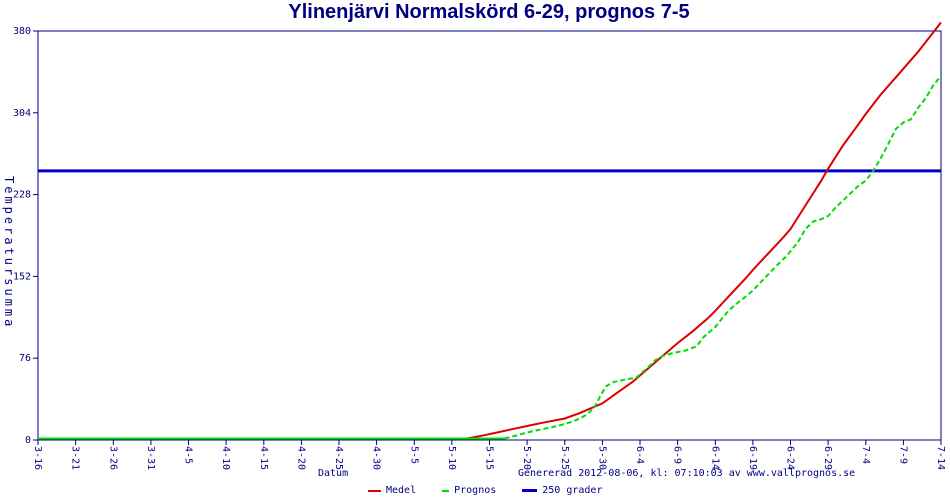 This screenshot has width=950, height=500. I want to click on legend-label-medel: Medel, so click(401, 490).